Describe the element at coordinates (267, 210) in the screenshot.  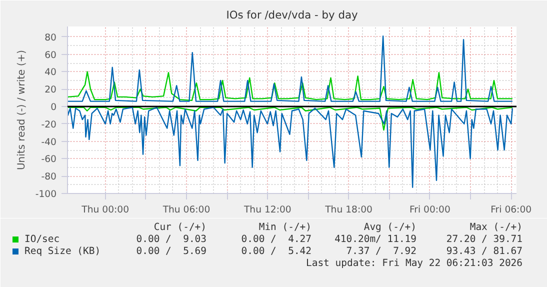
I see `x-tick-label: Thu 12:00` at that location.